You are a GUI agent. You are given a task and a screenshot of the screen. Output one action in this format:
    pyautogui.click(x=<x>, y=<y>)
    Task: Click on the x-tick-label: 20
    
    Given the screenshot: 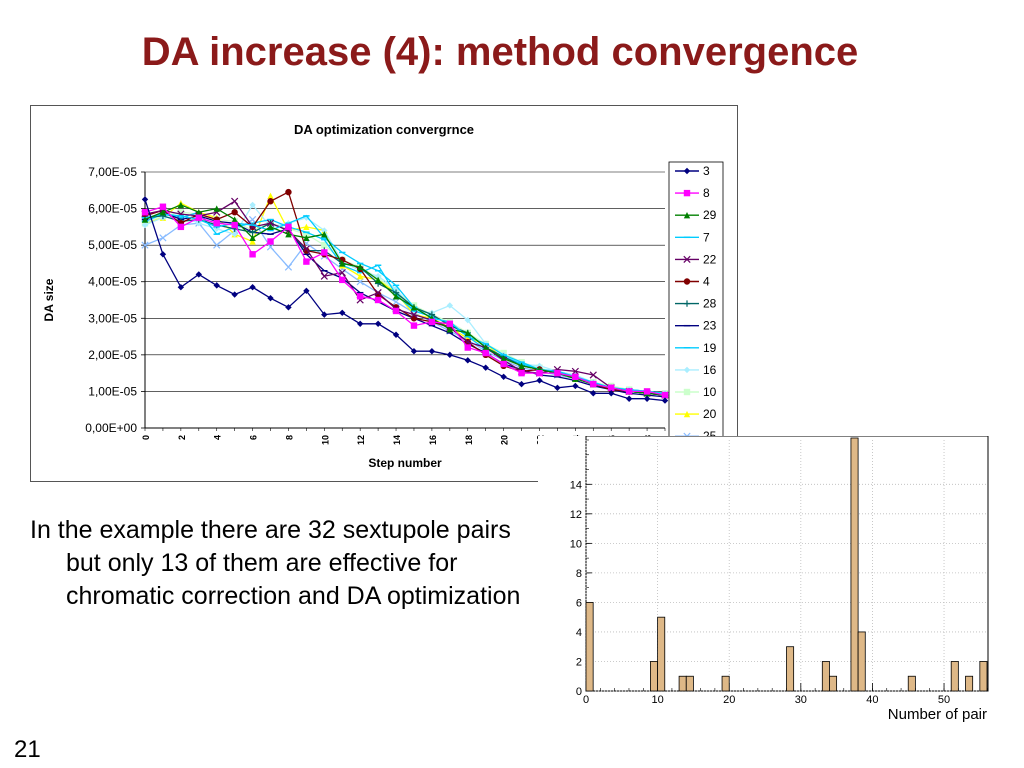 What is the action you would take?
    pyautogui.click(x=729, y=700)
    